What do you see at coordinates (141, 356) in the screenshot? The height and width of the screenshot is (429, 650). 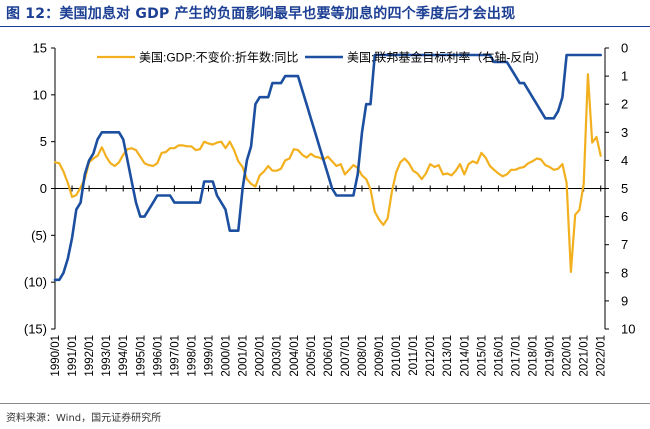 I see `x-tick-label: 1995/01` at bounding box center [141, 356].